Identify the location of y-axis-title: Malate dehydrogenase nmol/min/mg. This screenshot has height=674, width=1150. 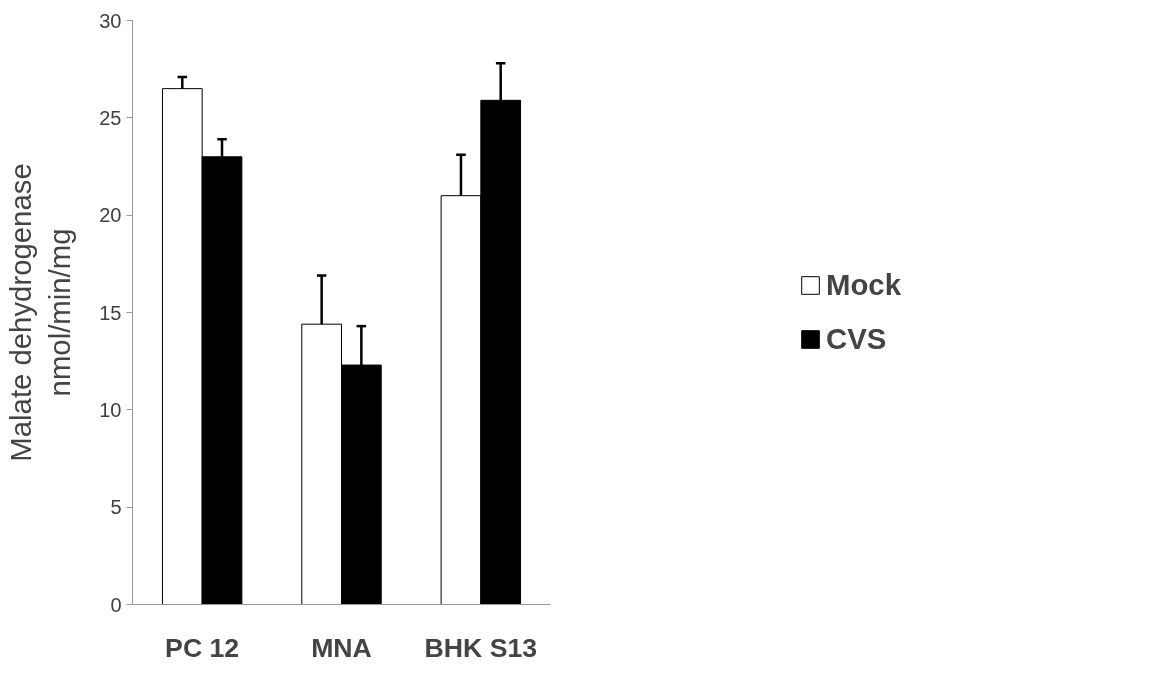
(40, 312).